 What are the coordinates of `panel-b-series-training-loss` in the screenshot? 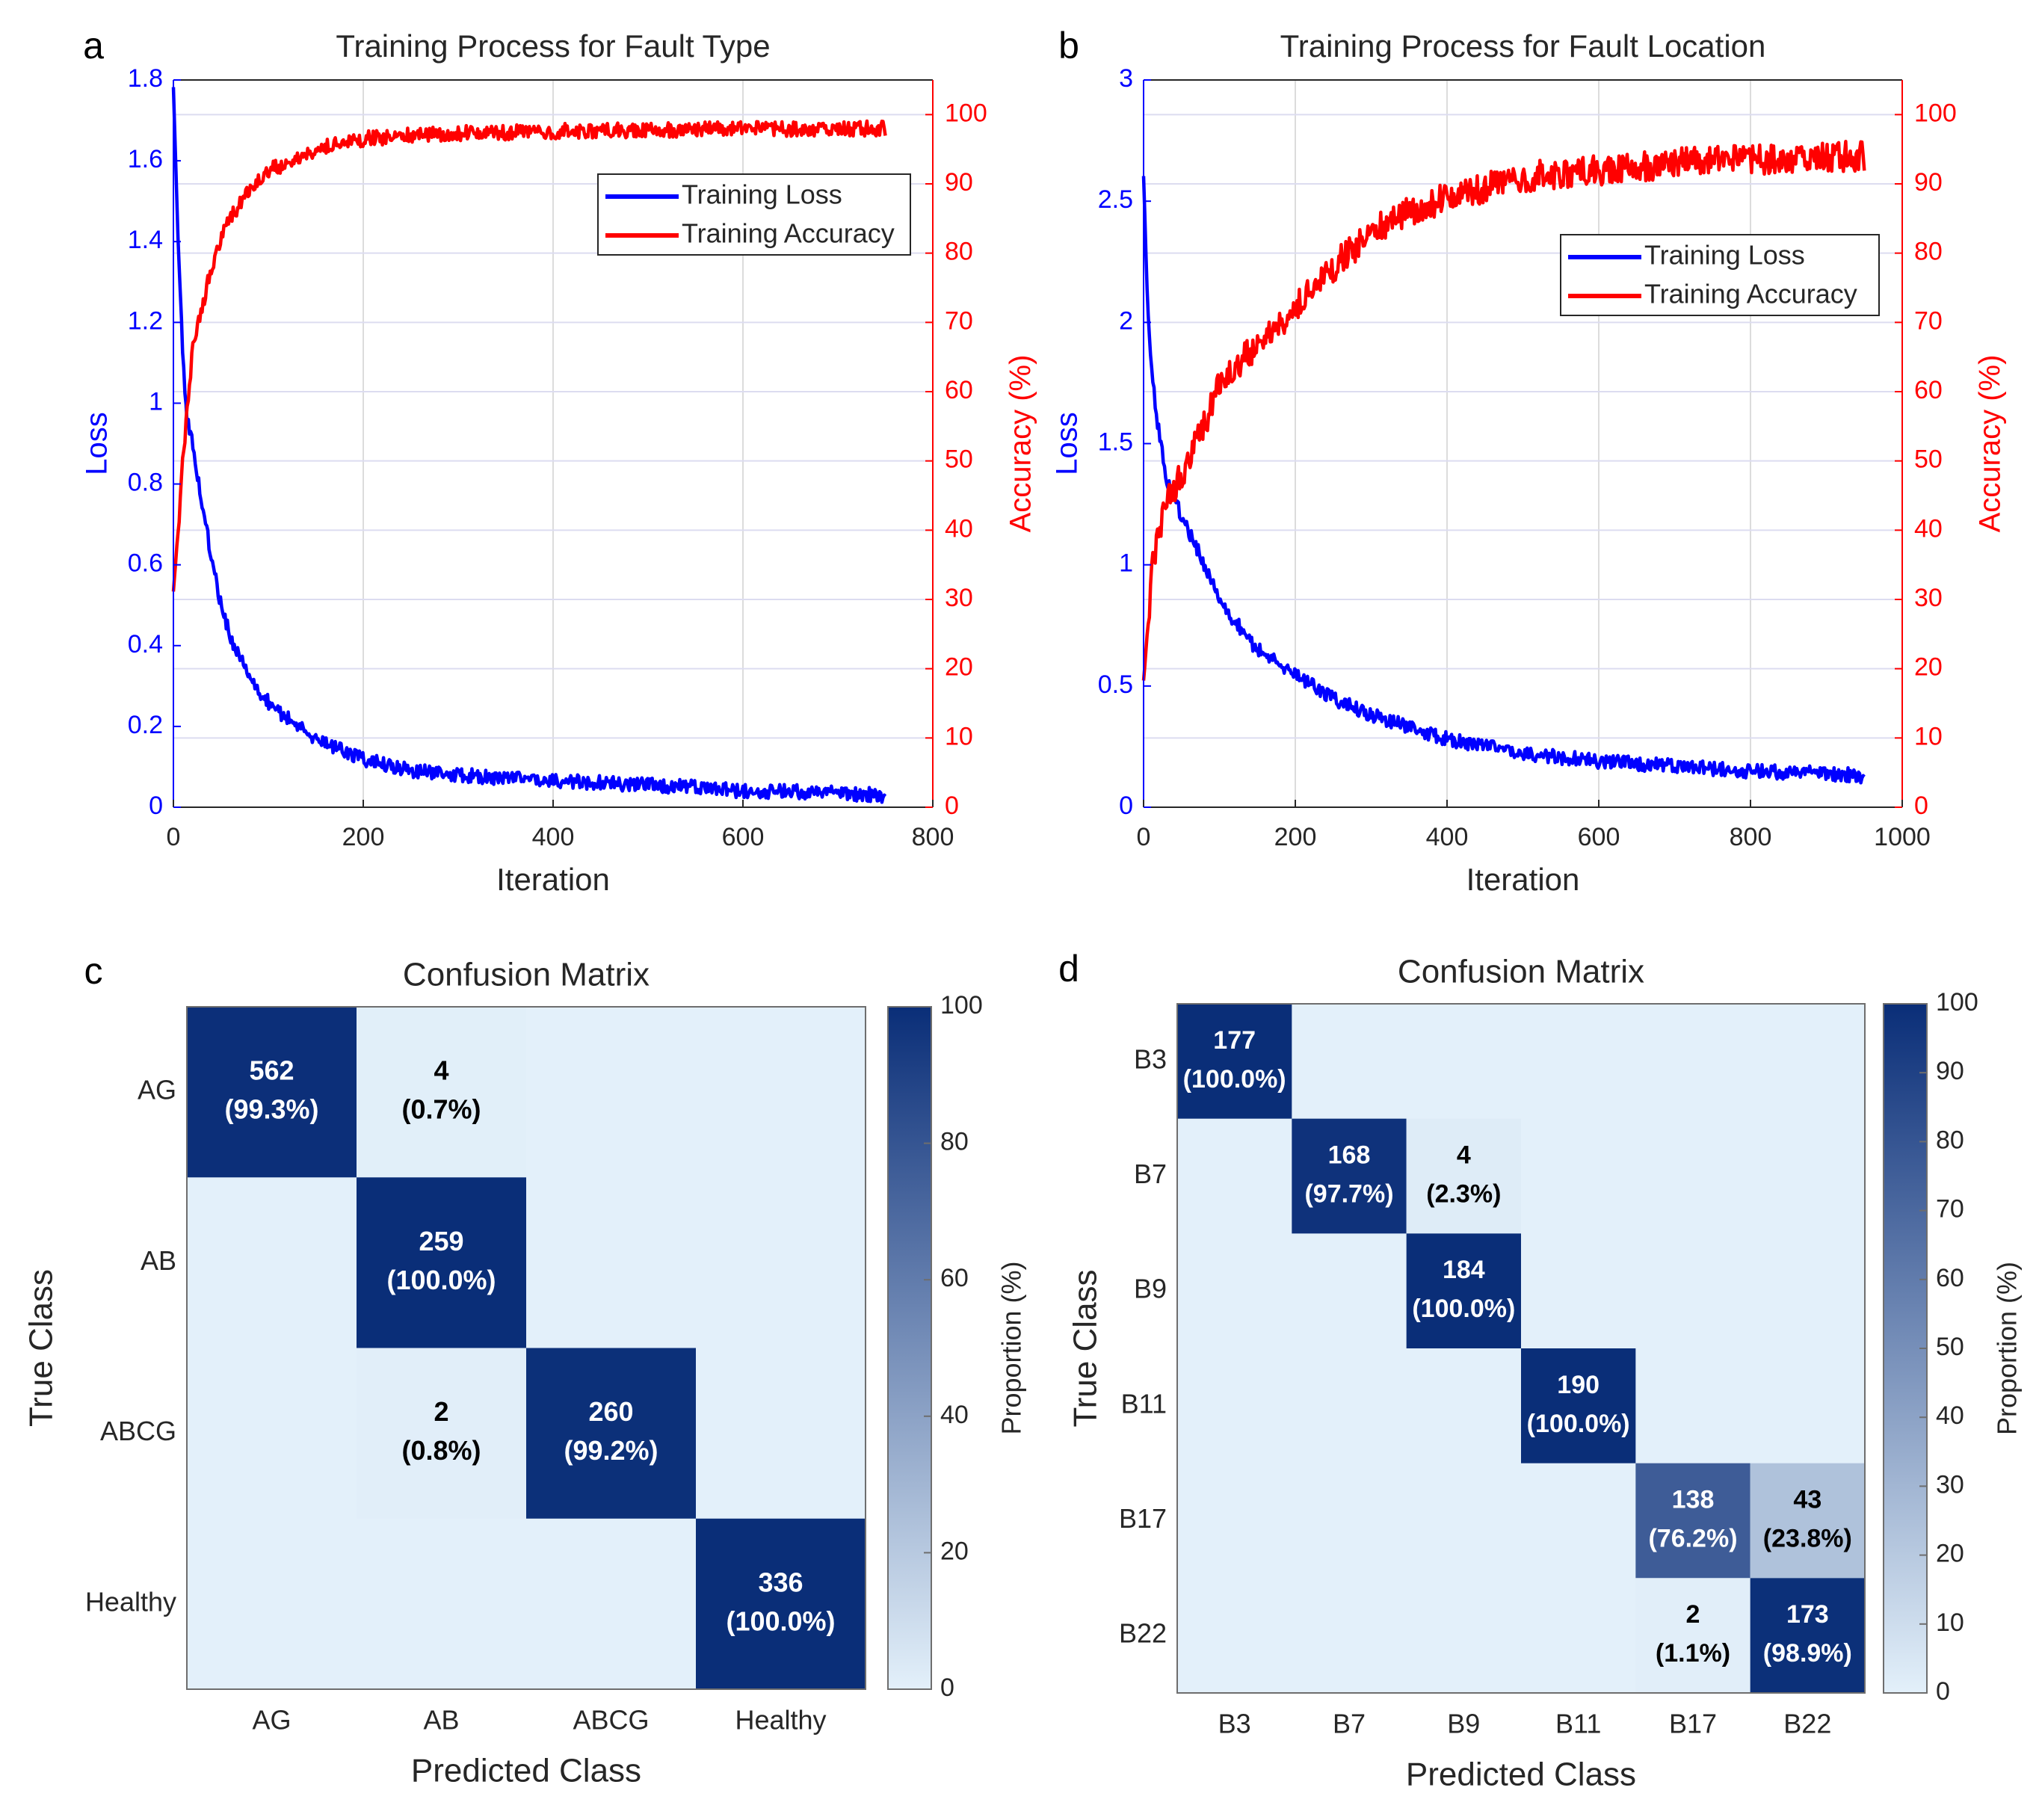 It's located at (1503, 480).